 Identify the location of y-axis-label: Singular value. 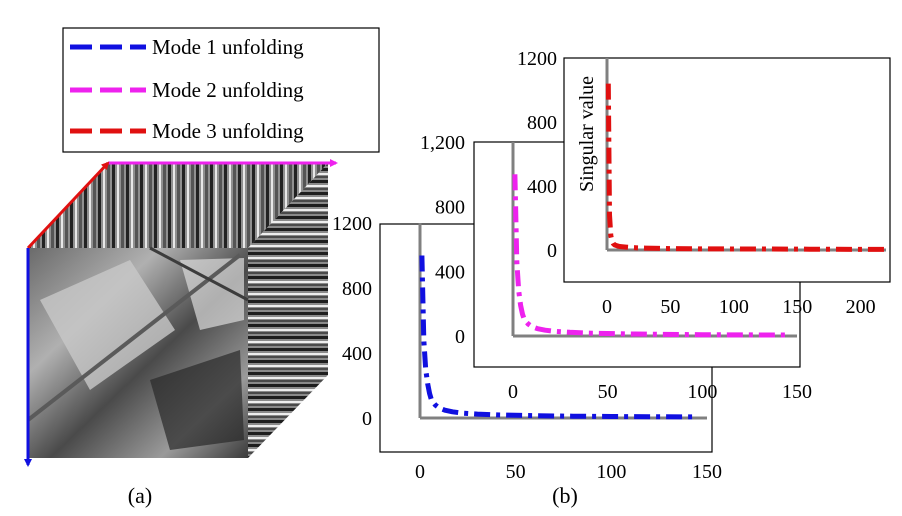
(587, 134).